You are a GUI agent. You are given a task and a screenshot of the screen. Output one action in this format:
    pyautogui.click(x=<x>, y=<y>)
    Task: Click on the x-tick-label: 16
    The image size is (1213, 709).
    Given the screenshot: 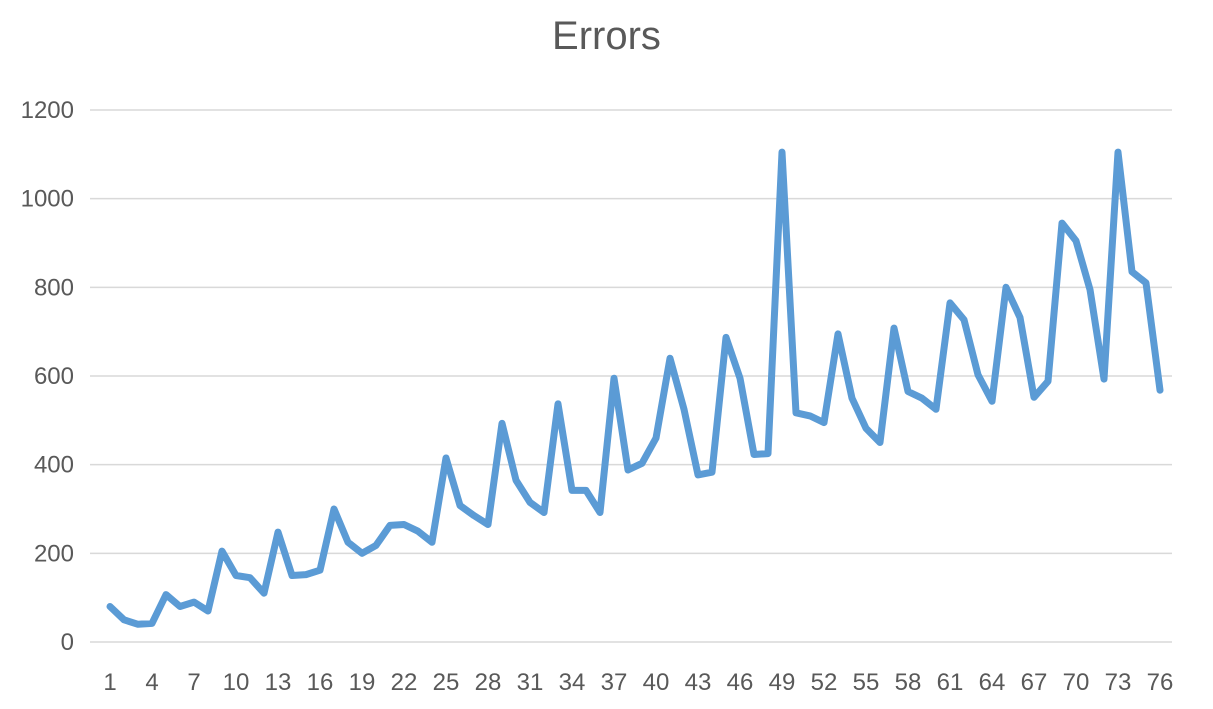 What is the action you would take?
    pyautogui.click(x=320, y=682)
    